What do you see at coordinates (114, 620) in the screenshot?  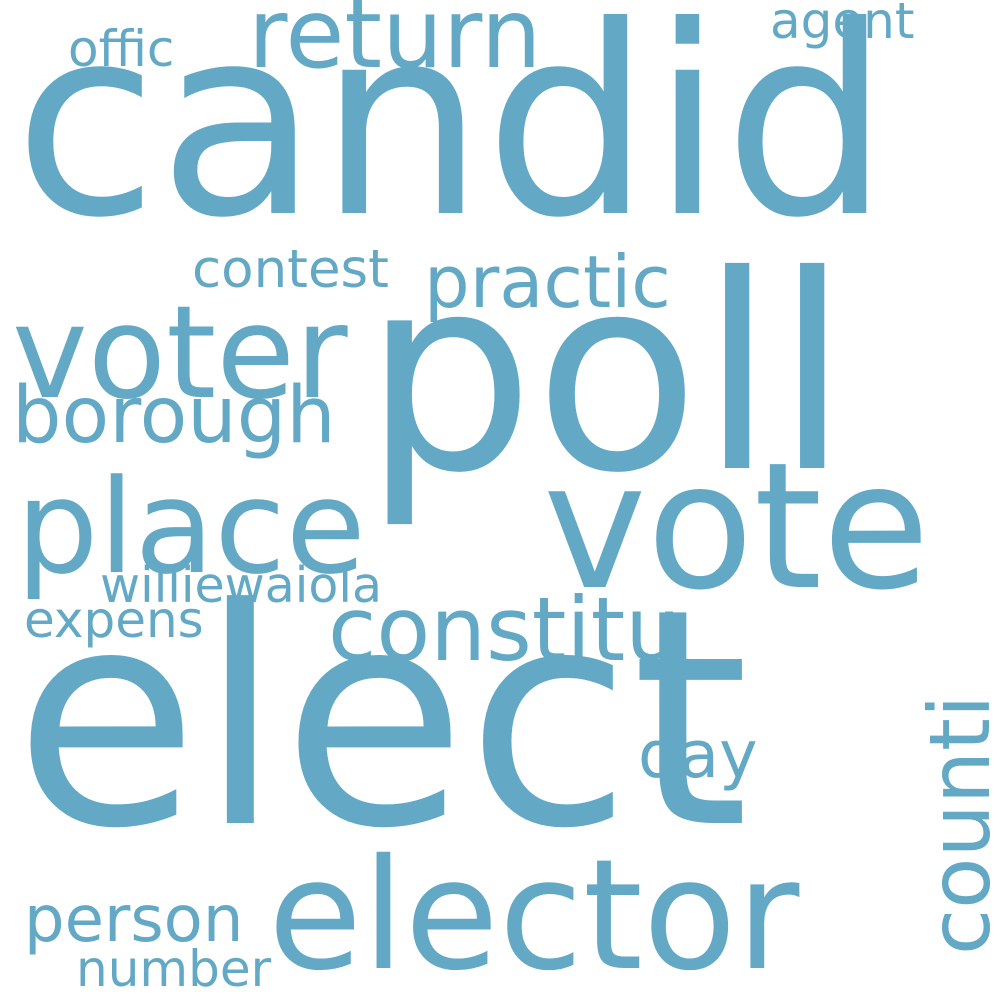 I see `word-expens: expens` at bounding box center [114, 620].